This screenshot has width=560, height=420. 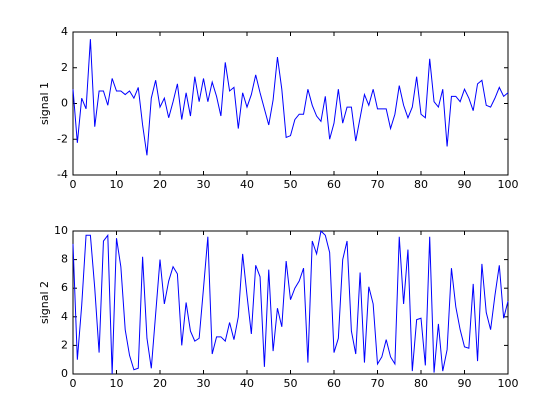 What do you see at coordinates (44, 103) in the screenshot?
I see `y-axis-label: signal 1` at bounding box center [44, 103].